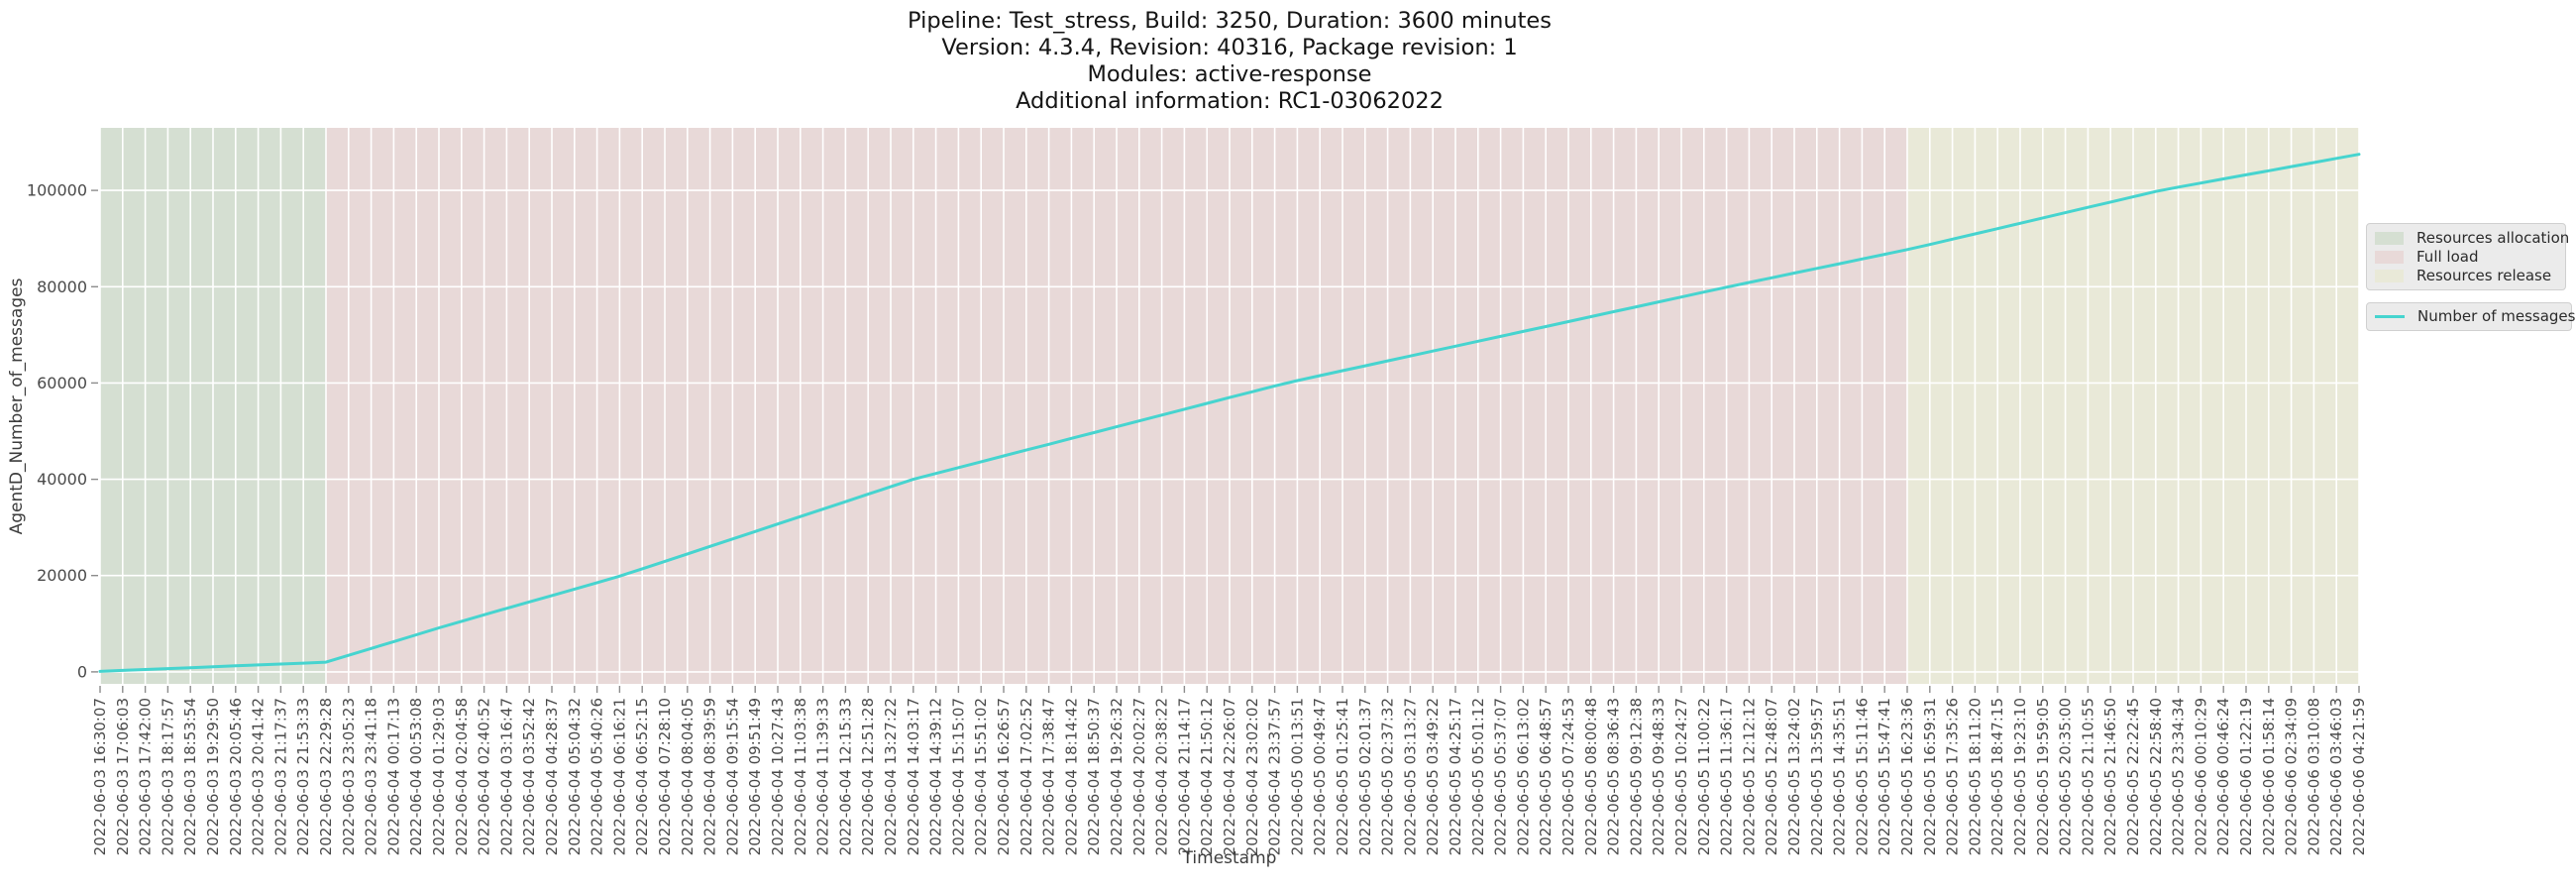  Describe the element at coordinates (1388, 777) in the screenshot. I see `x-tick-label: 2022-06-05 02:37:32` at that location.